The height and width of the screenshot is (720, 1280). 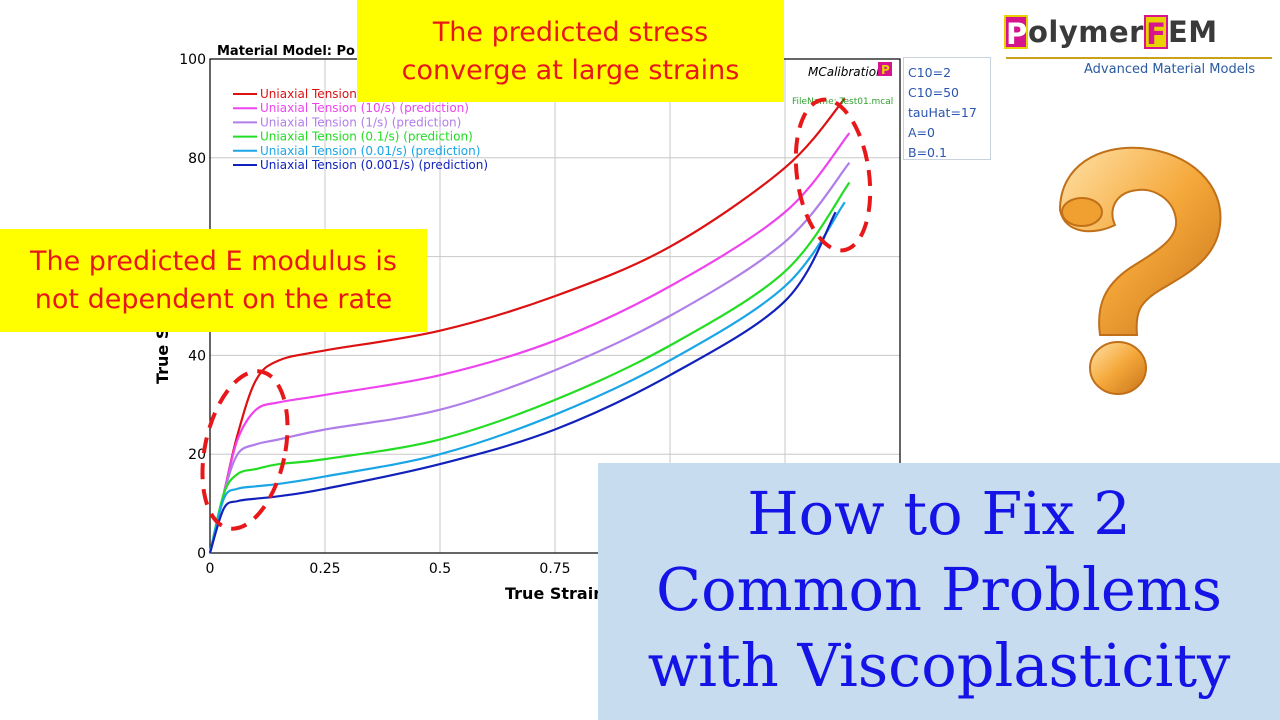 I want to click on legend-label-1: Uniaxial Tension (10/s) (prediction), so click(x=364, y=108).